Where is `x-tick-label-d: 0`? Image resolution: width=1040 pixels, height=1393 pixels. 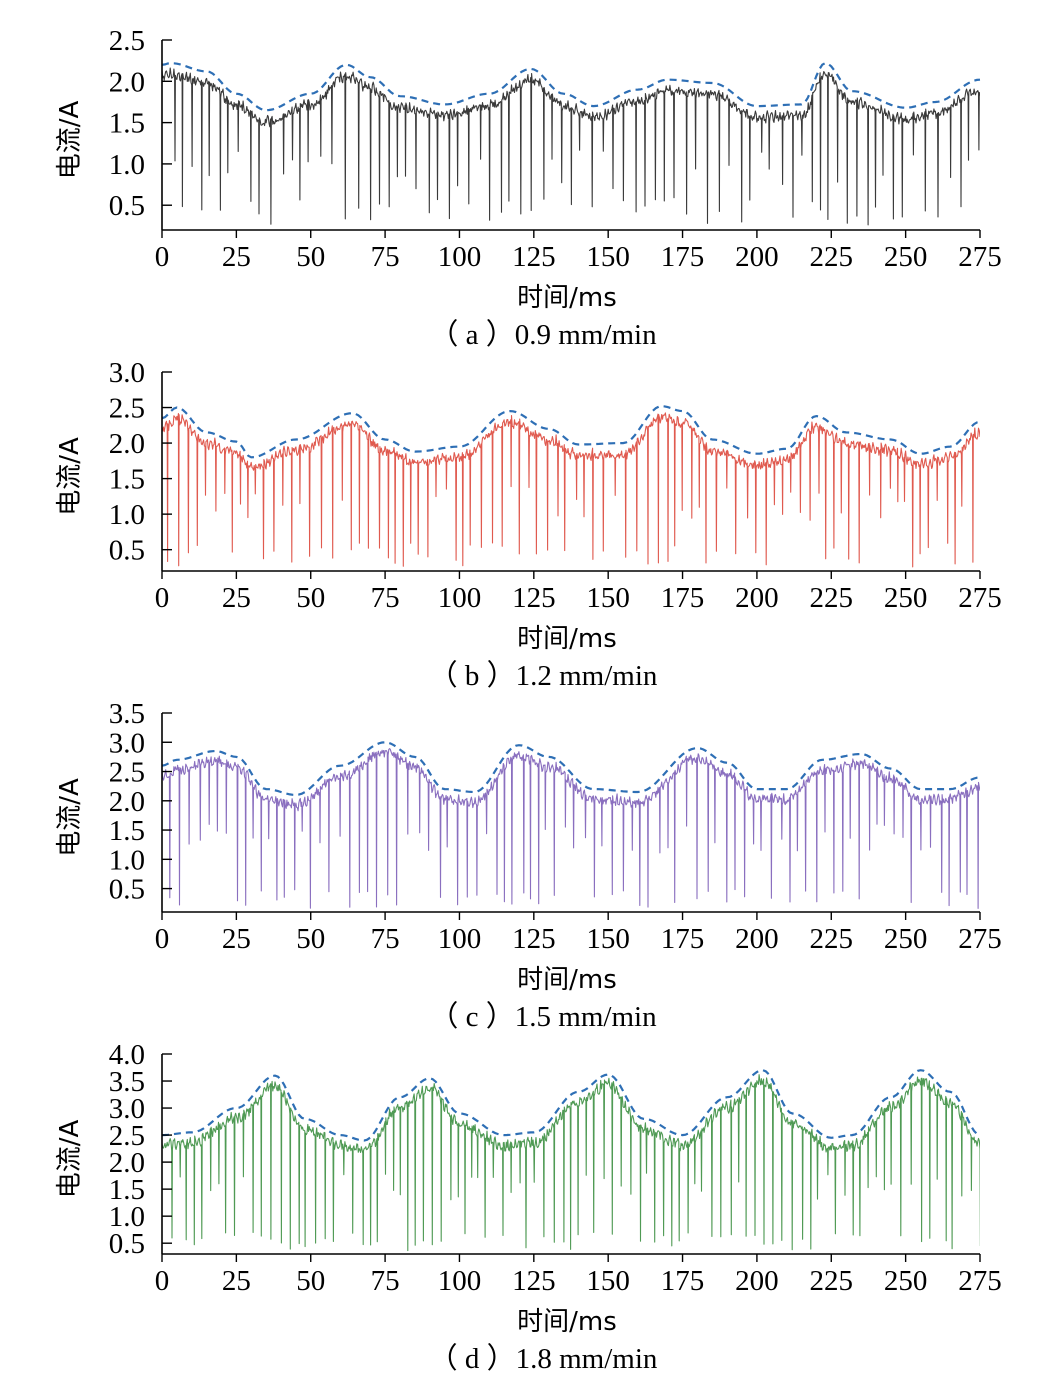
x-tick-label-d: 0 is located at coordinates (162, 1281).